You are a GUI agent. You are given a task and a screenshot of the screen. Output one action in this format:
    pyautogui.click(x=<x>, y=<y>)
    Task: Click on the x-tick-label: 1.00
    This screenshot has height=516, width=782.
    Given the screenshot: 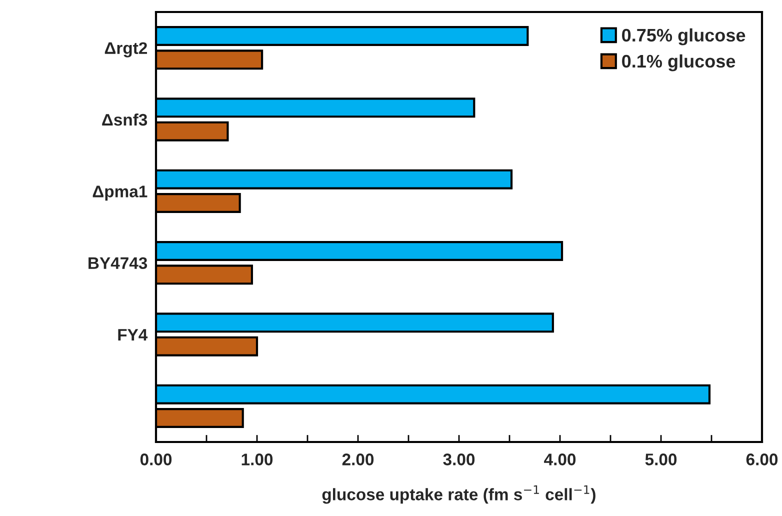 What is the action you would take?
    pyautogui.click(x=257, y=460)
    